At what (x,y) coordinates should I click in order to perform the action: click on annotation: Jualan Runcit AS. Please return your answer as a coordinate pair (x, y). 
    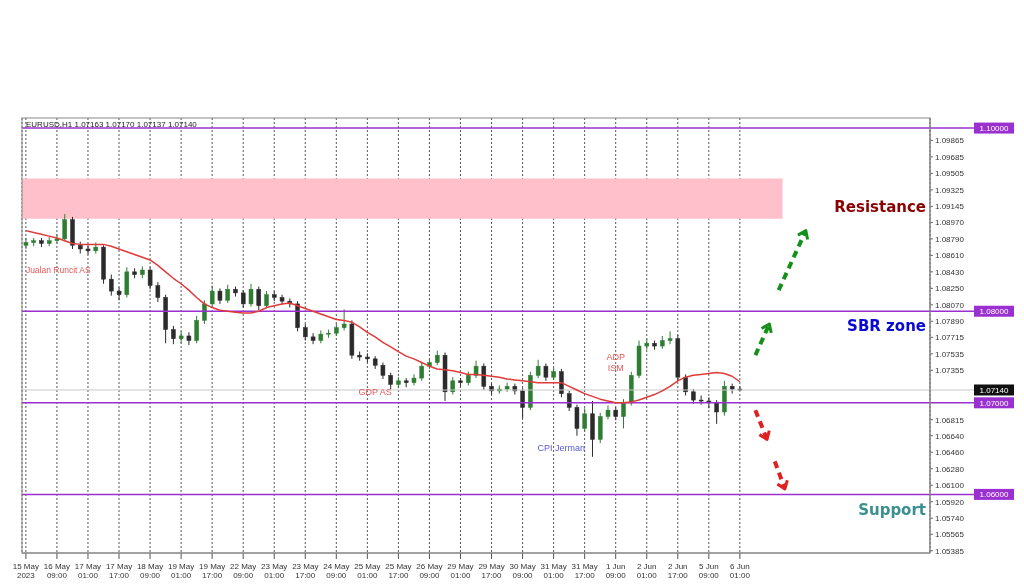
    Looking at the image, I should click on (58, 270).